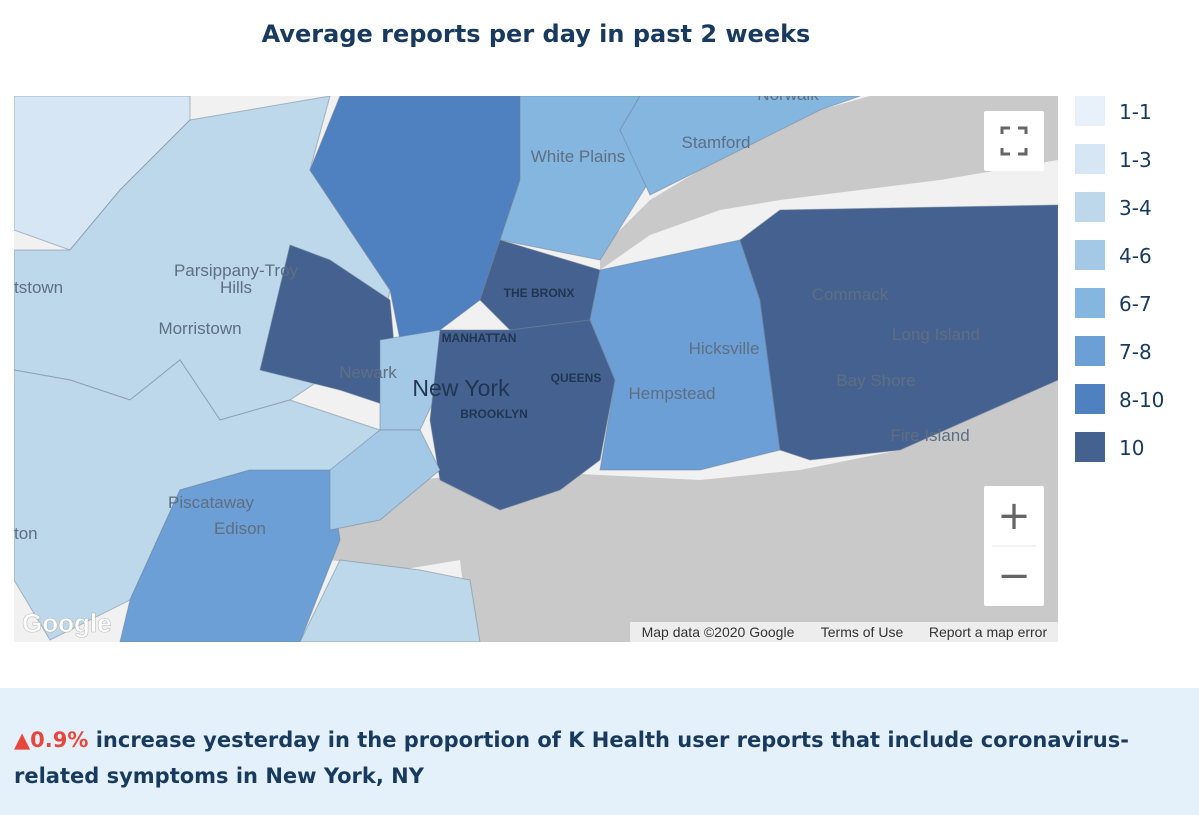 The image size is (1199, 815). What do you see at coordinates (494, 414) in the screenshot?
I see `map-label: BROOKLYN` at bounding box center [494, 414].